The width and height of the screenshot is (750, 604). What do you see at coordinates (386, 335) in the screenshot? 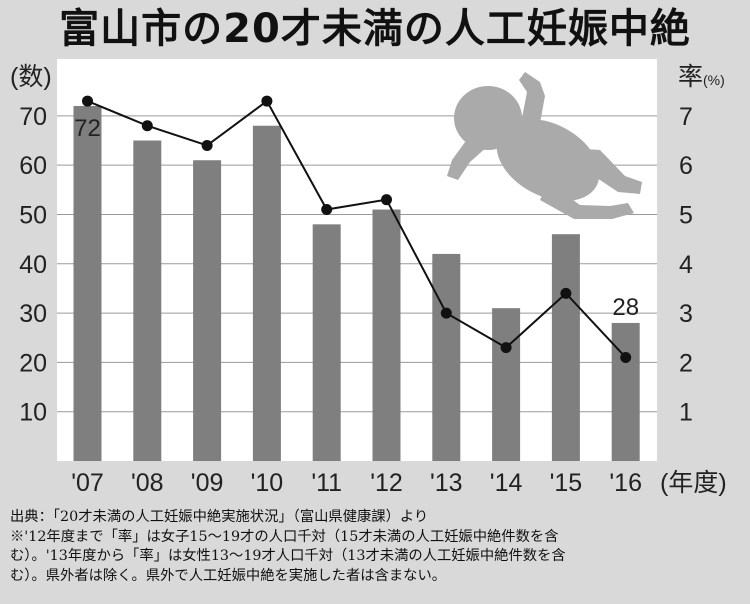
I see `bar-'12` at bounding box center [386, 335].